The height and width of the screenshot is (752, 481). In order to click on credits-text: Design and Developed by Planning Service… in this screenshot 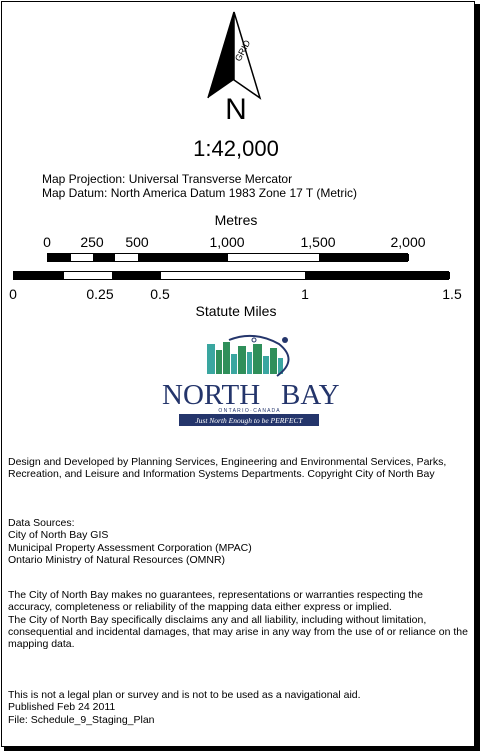, I will do `click(239, 468)`.